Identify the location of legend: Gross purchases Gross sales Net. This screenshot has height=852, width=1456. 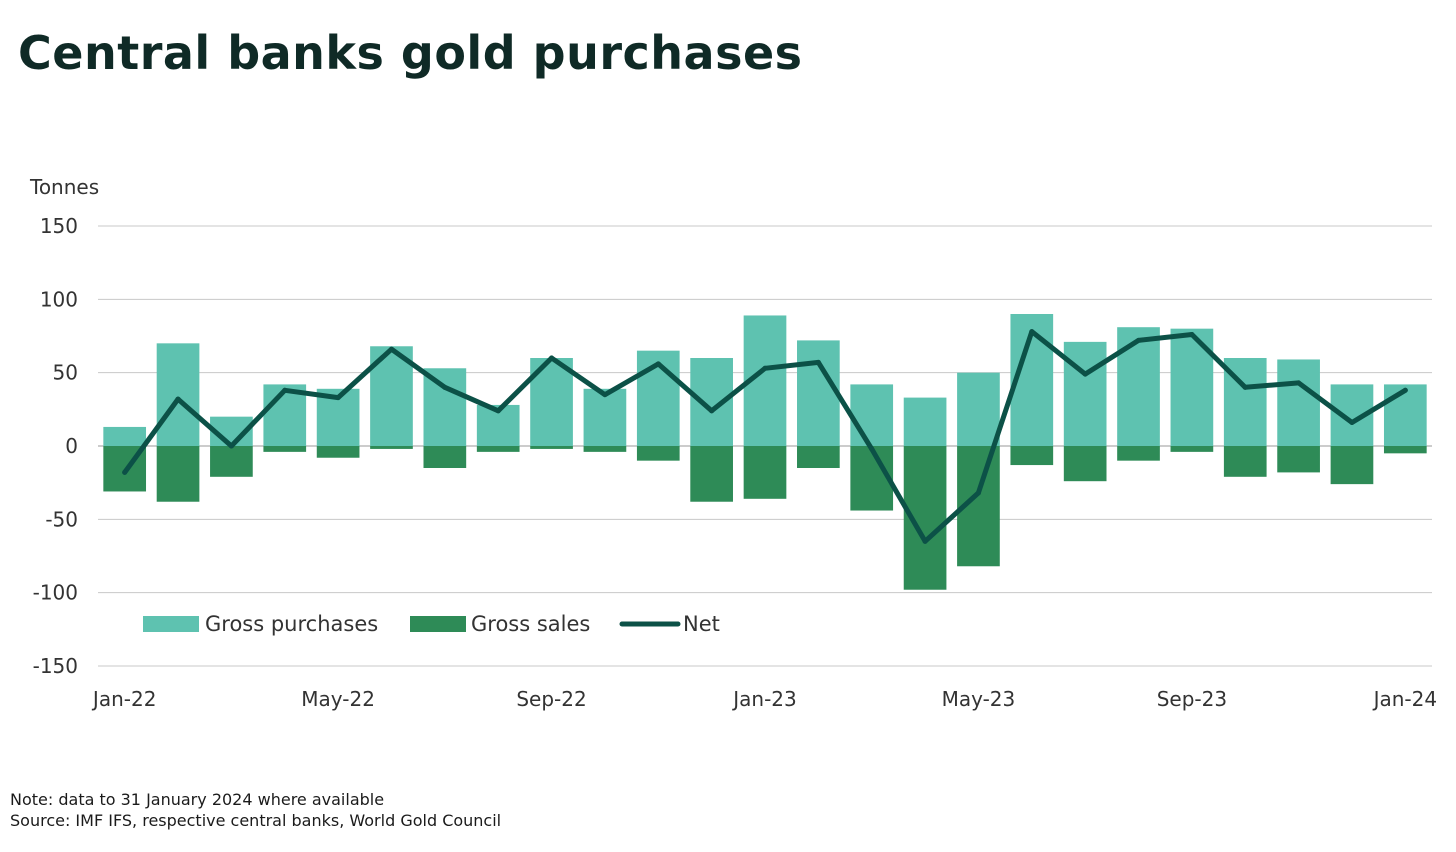
(431, 624).